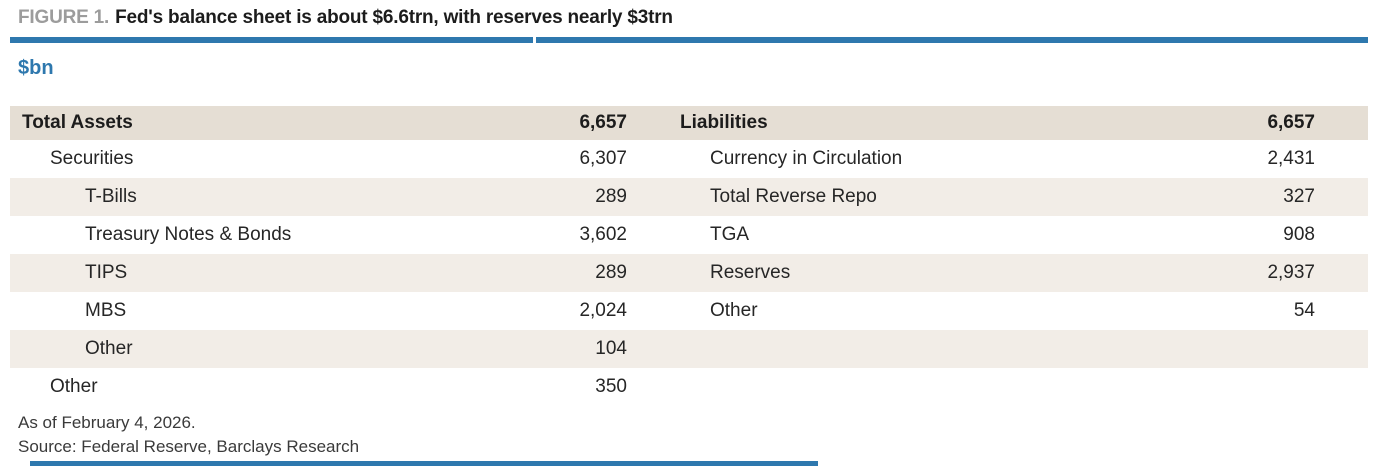  I want to click on liability-value-cell: 54, so click(1304, 310).